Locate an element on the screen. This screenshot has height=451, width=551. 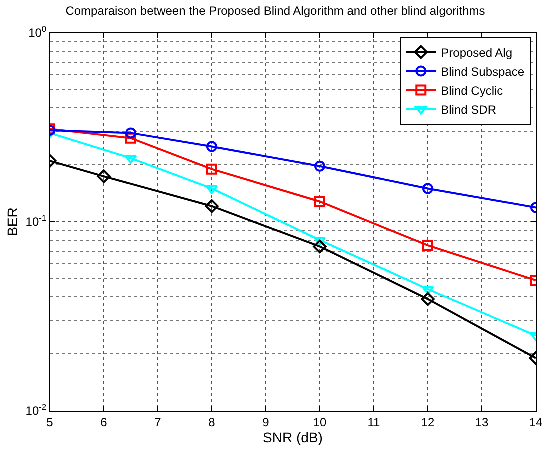
legend-label: Blind Subspace is located at coordinates (483, 71).